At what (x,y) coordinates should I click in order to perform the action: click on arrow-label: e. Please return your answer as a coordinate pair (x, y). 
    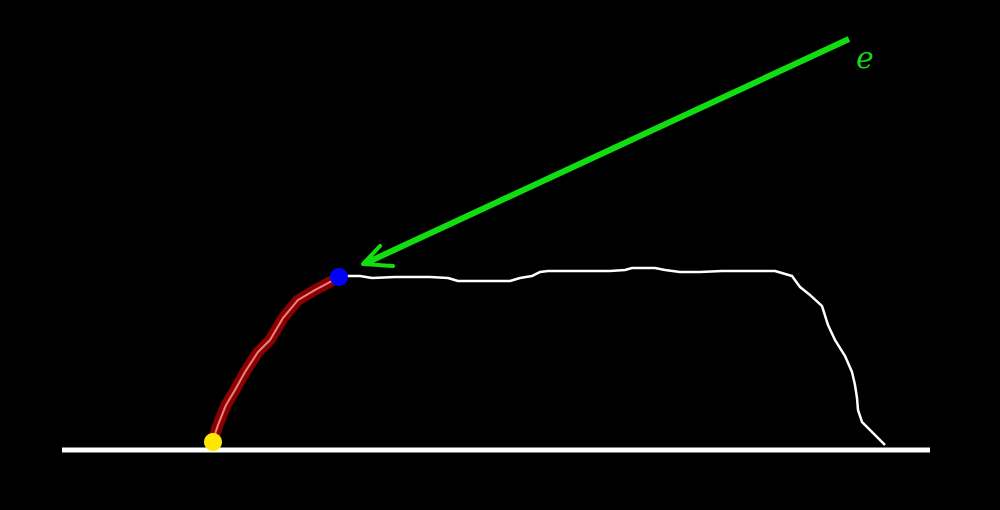
    Looking at the image, I should click on (865, 58).